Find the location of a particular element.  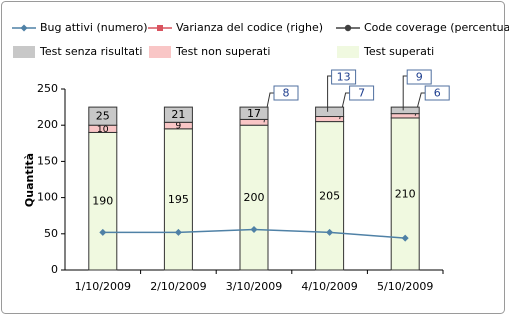

y-tick-label: 0 is located at coordinates (54, 269).